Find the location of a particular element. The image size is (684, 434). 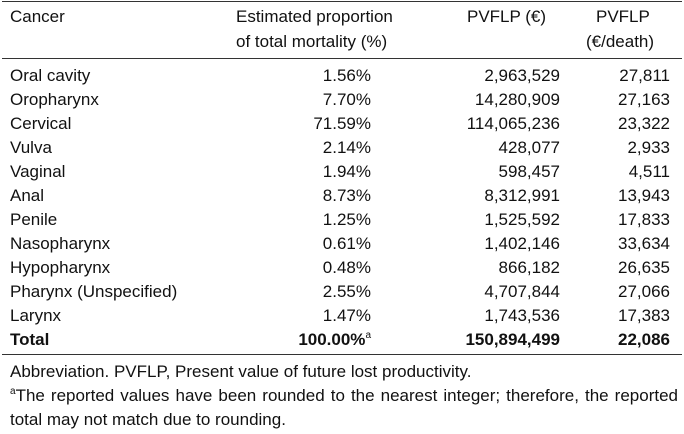

cell-proportion: 8.73% is located at coordinates (346, 195).